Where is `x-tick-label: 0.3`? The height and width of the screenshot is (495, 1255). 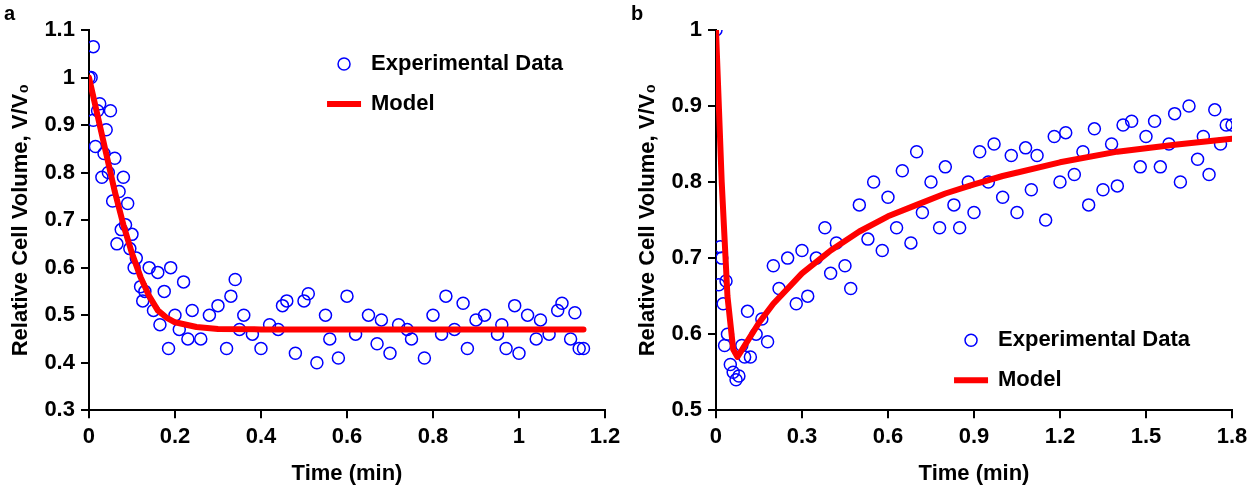 x-tick-label: 0.3 is located at coordinates (802, 436).